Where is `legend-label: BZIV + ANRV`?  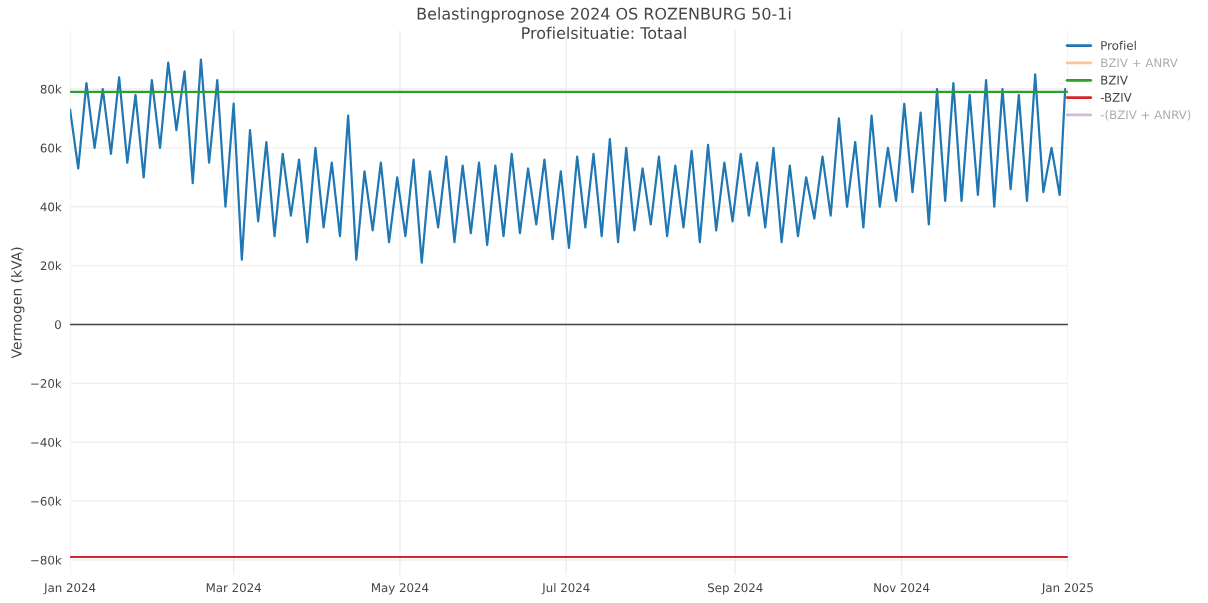
legend-label: BZIV + ANRV is located at coordinates (1139, 63).